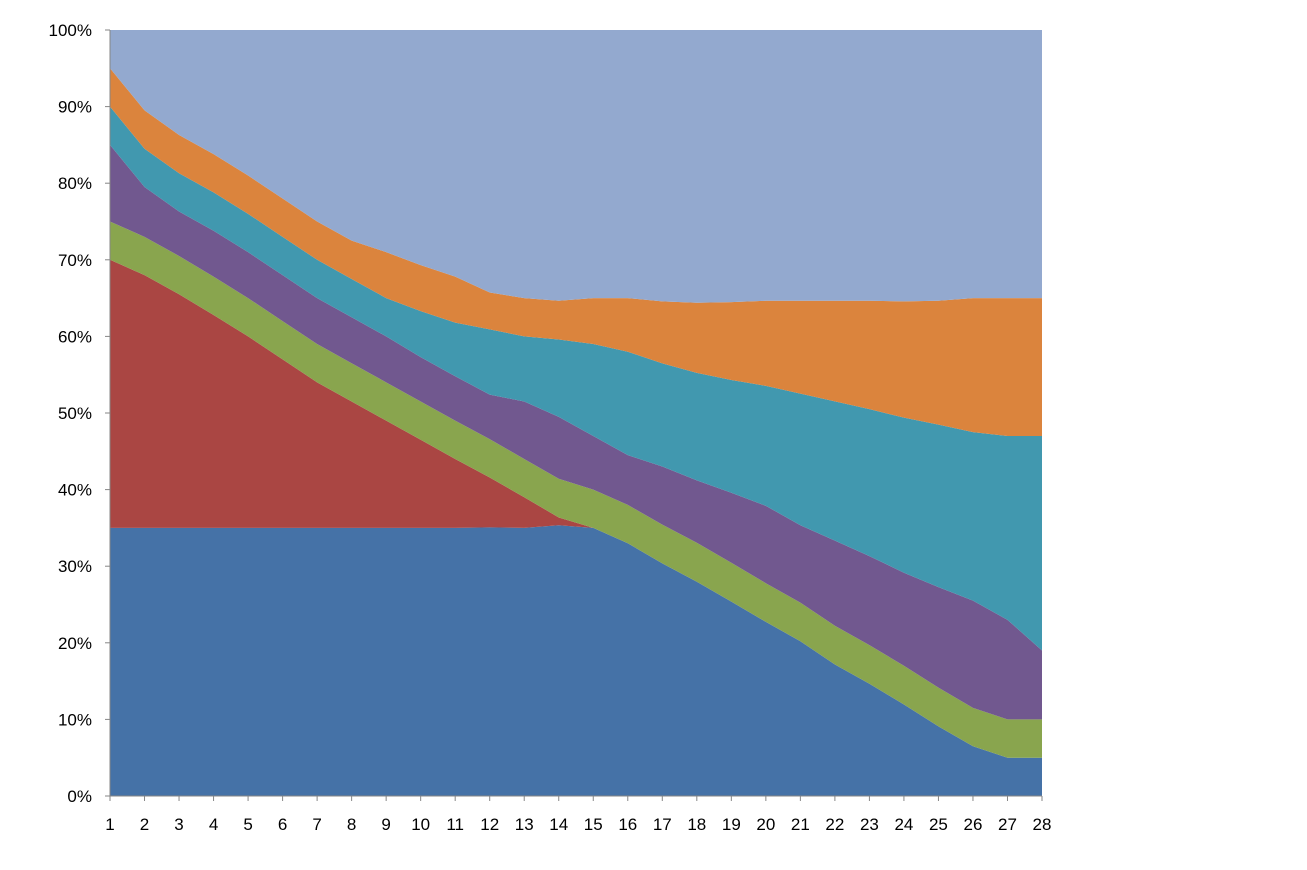 This screenshot has width=1307, height=870. What do you see at coordinates (75, 413) in the screenshot?
I see `y-tick-label: 50%` at bounding box center [75, 413].